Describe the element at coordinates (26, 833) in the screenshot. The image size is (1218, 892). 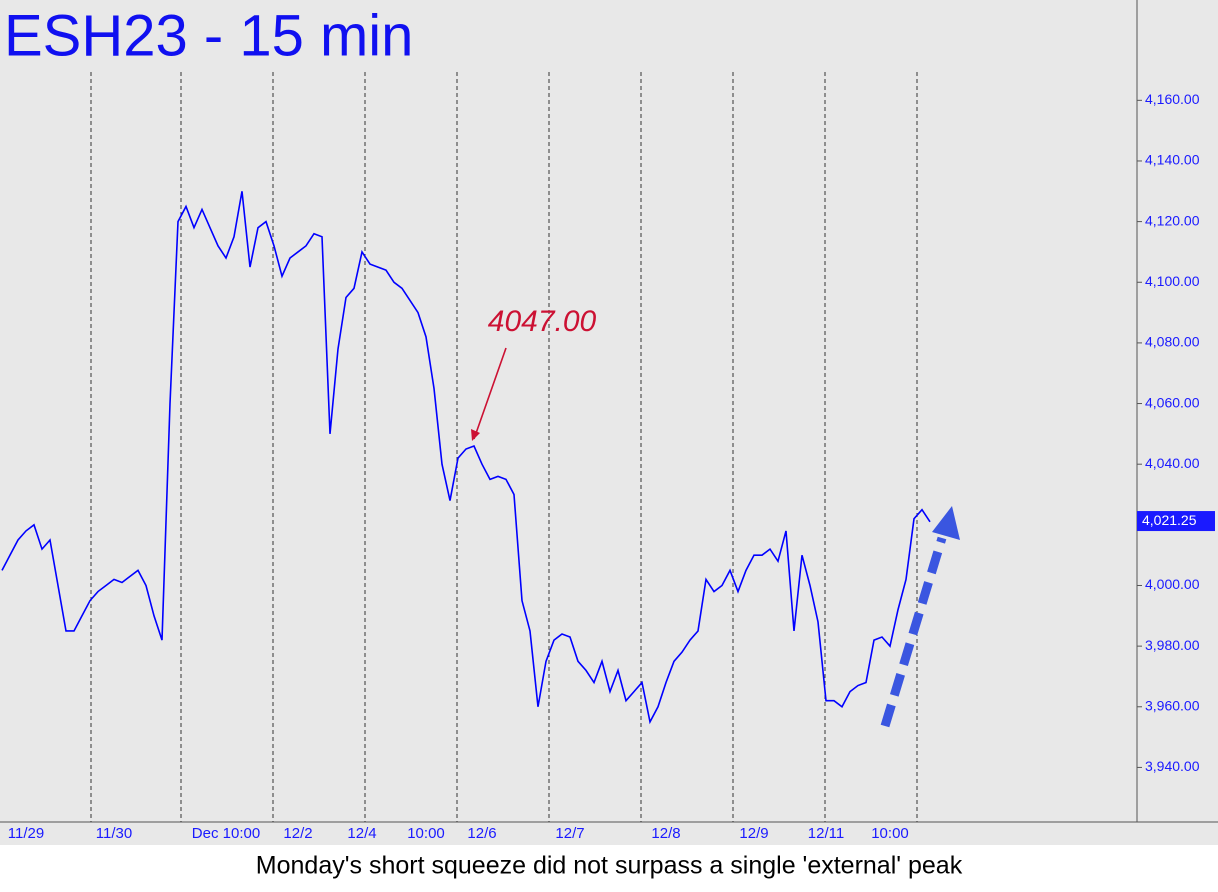
I see `x-tick-label: 11/29` at that location.